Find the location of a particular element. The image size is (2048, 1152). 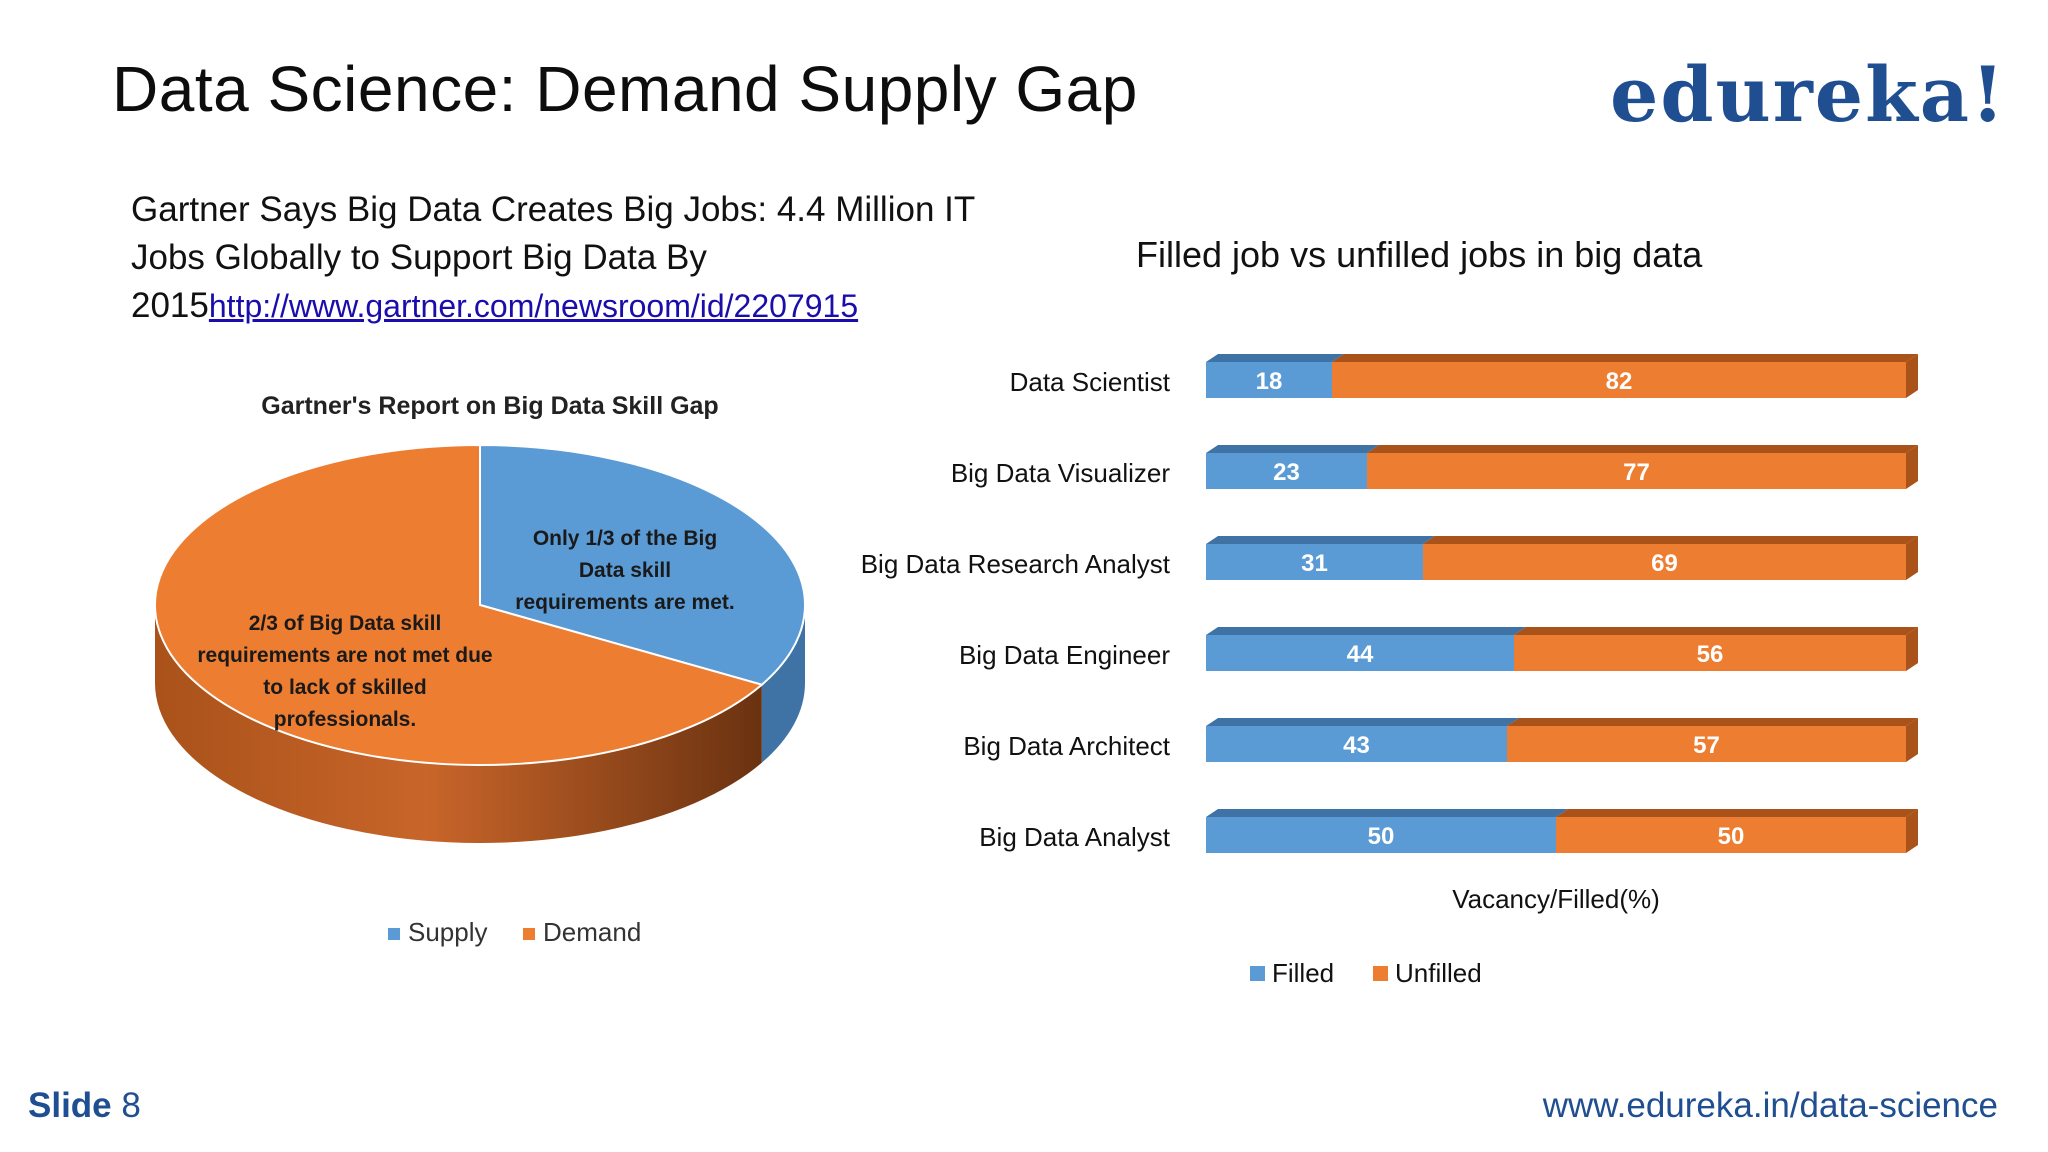

bar-legend-swatch-unfilled is located at coordinates (1380, 973).